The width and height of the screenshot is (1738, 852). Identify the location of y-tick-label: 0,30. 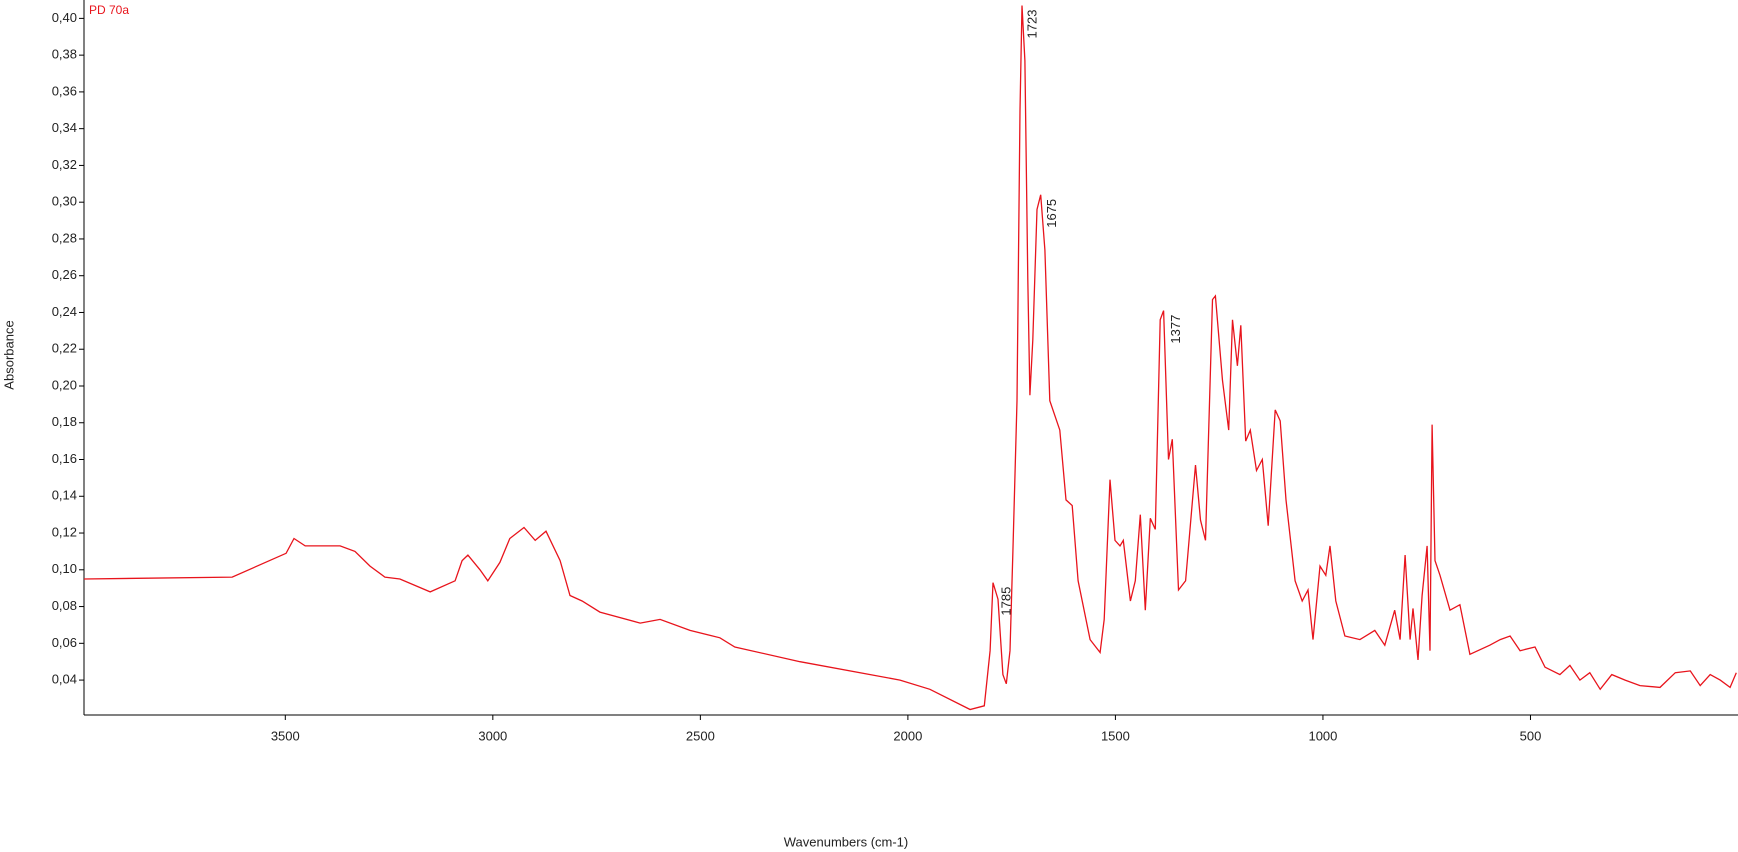
(64, 201).